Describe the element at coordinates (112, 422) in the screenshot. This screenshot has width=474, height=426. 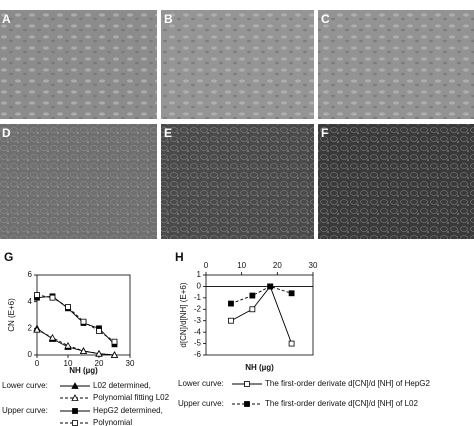
I see `legend-label: Polynomial` at that location.